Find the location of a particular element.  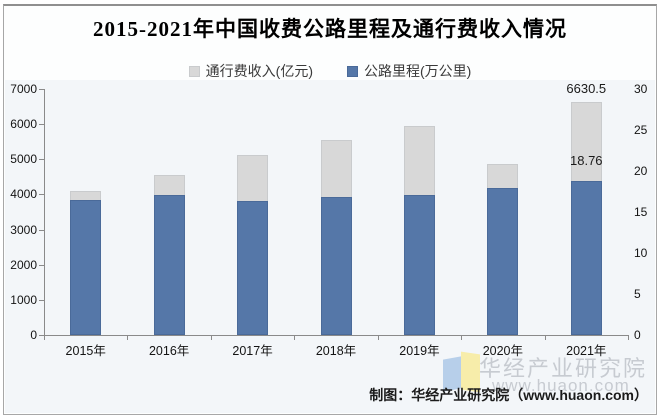

road-mileage-swatch-icon is located at coordinates (352, 71).